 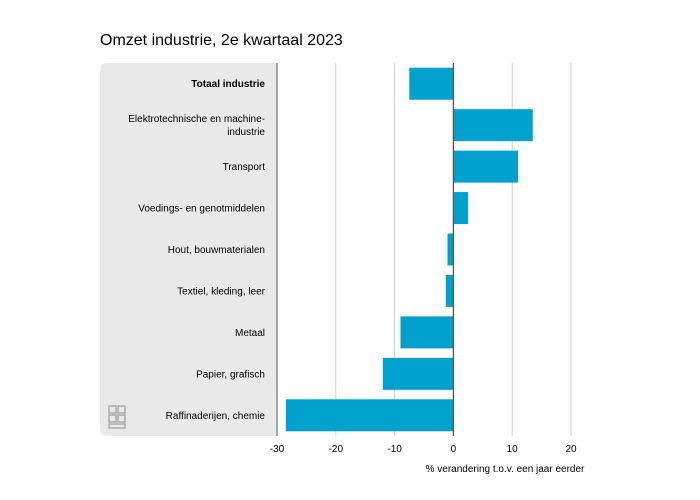 I want to click on x-tick-label: 20, so click(x=571, y=449).